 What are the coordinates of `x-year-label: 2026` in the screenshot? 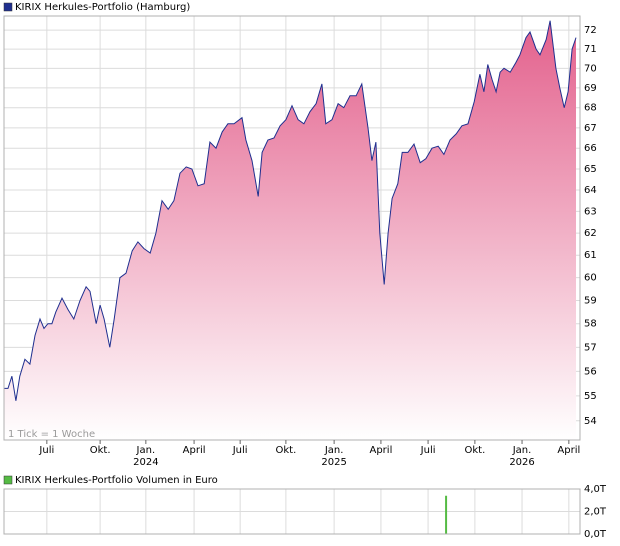 It's located at (521, 462).